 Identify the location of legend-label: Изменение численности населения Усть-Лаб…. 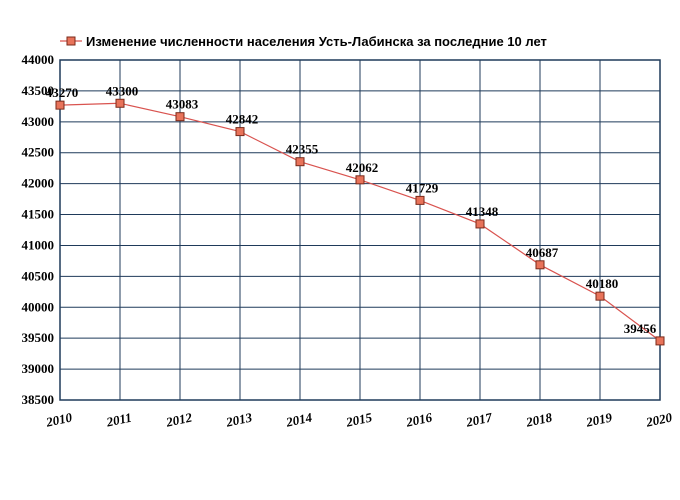
(316, 41).